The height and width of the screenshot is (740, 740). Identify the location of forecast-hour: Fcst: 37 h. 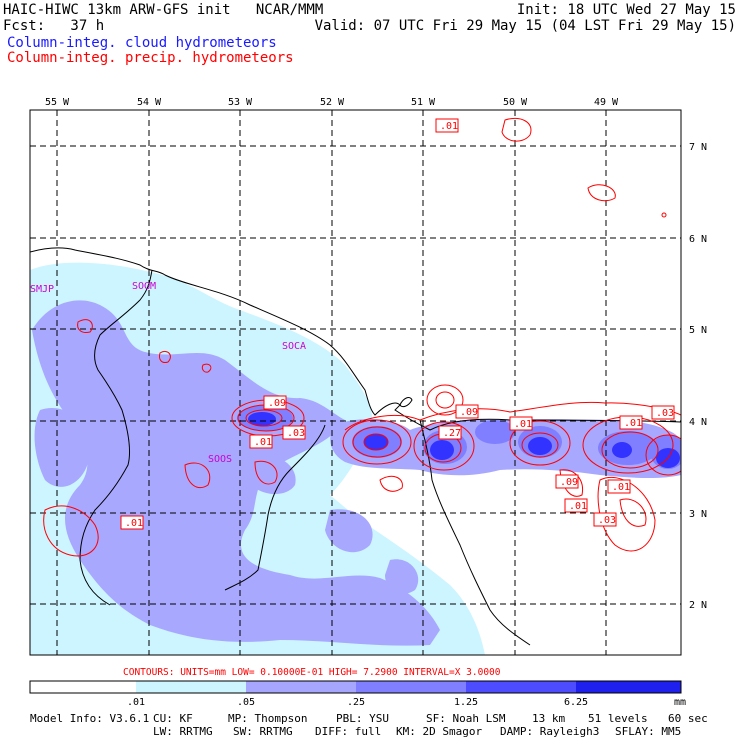
(54, 26).